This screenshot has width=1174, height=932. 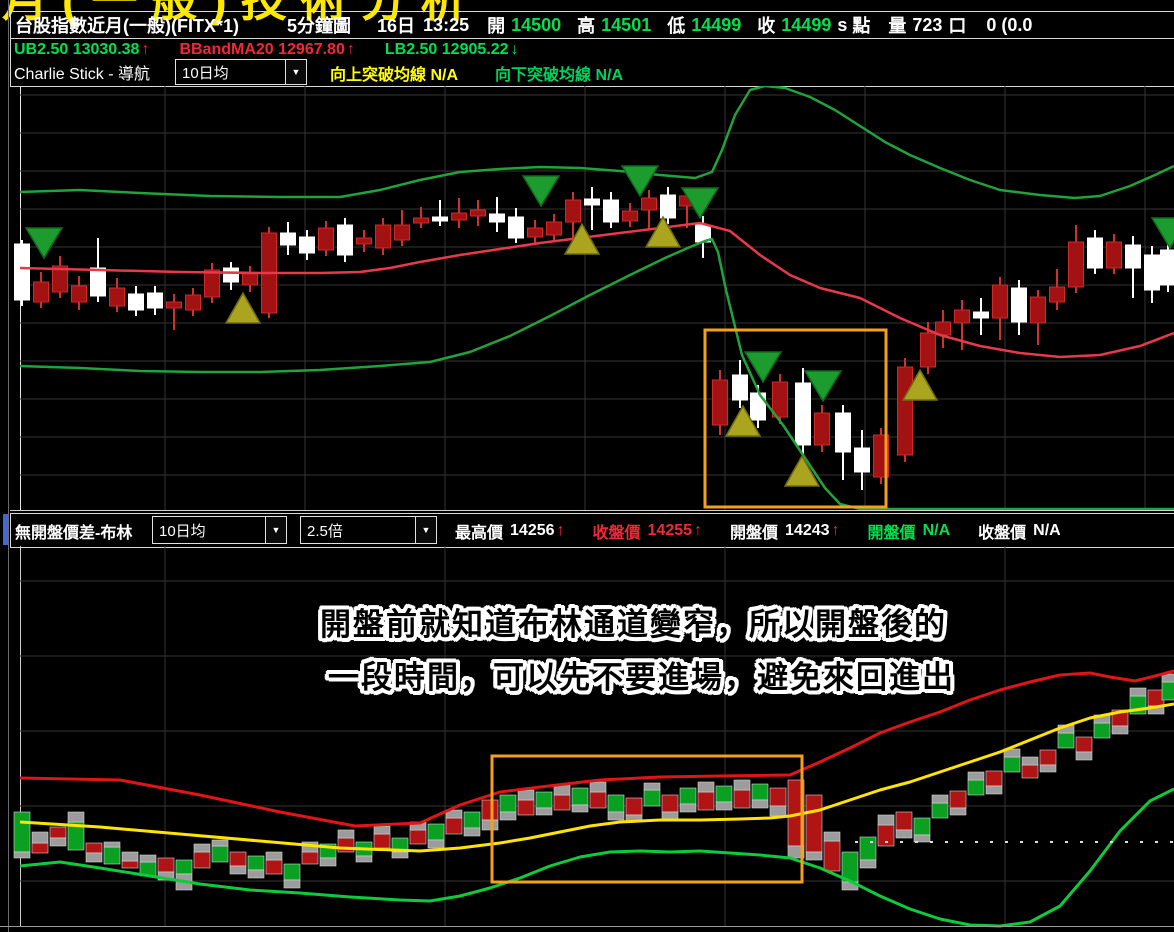 I want to click on text-token: 收, so click(x=766, y=26).